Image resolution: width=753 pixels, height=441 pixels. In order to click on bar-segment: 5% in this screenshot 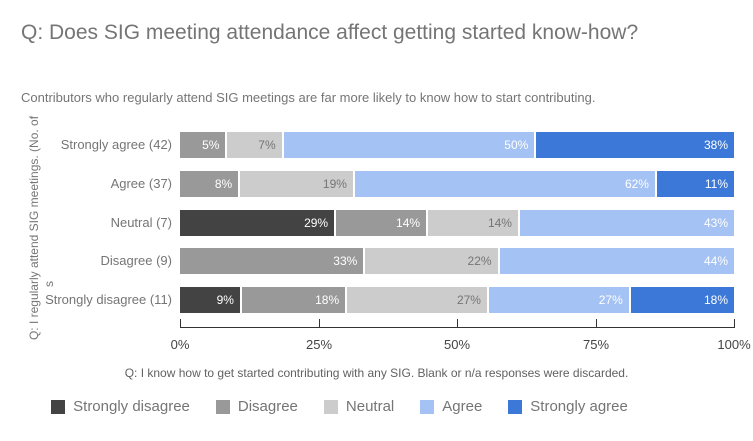, I will do `click(203, 145)`.